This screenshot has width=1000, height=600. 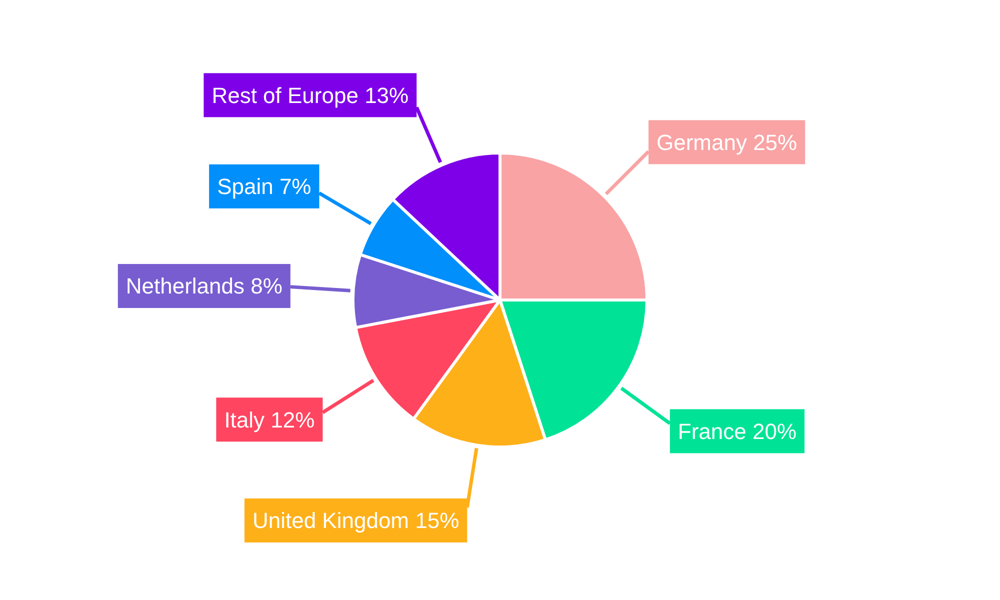 I want to click on slice-label: United Kingdom 15%, so click(x=356, y=521).